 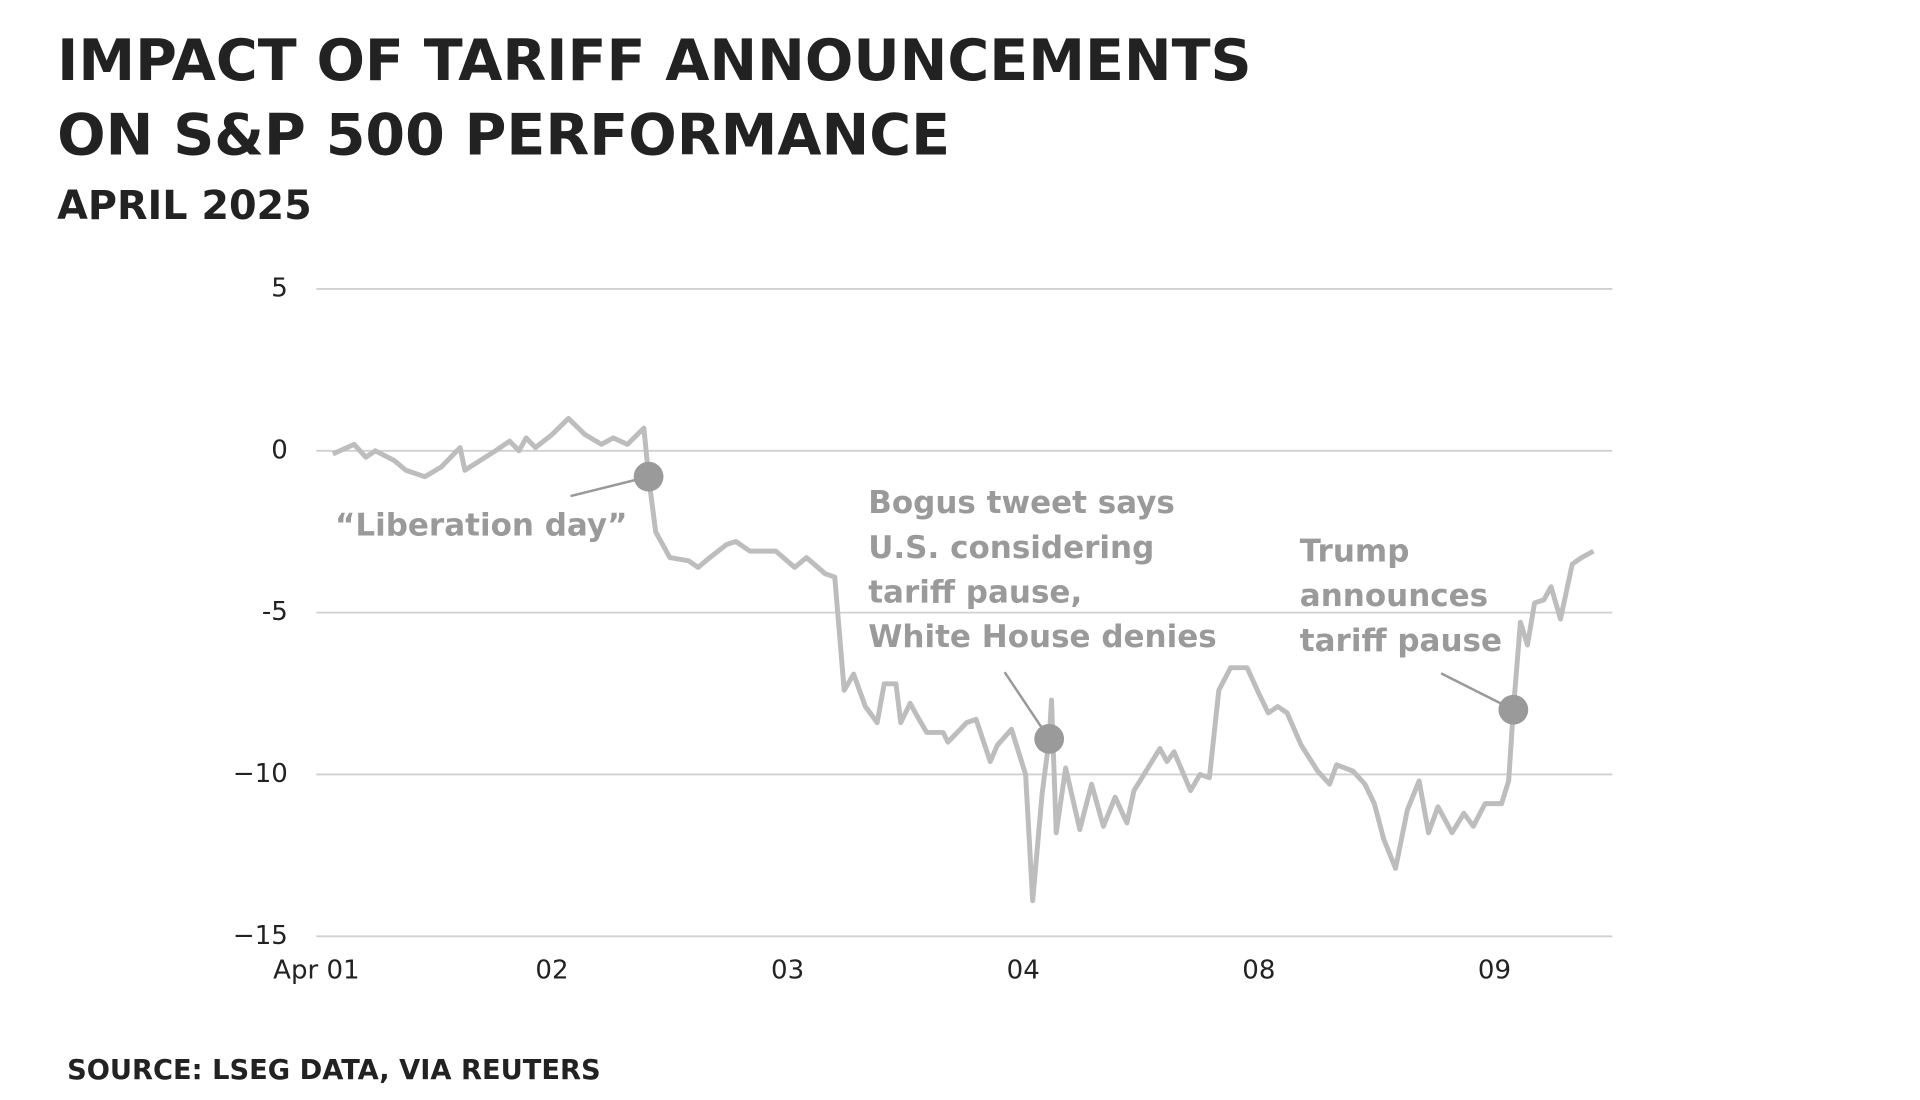 I want to click on x-tick-label: 04, so click(x=1023, y=971).